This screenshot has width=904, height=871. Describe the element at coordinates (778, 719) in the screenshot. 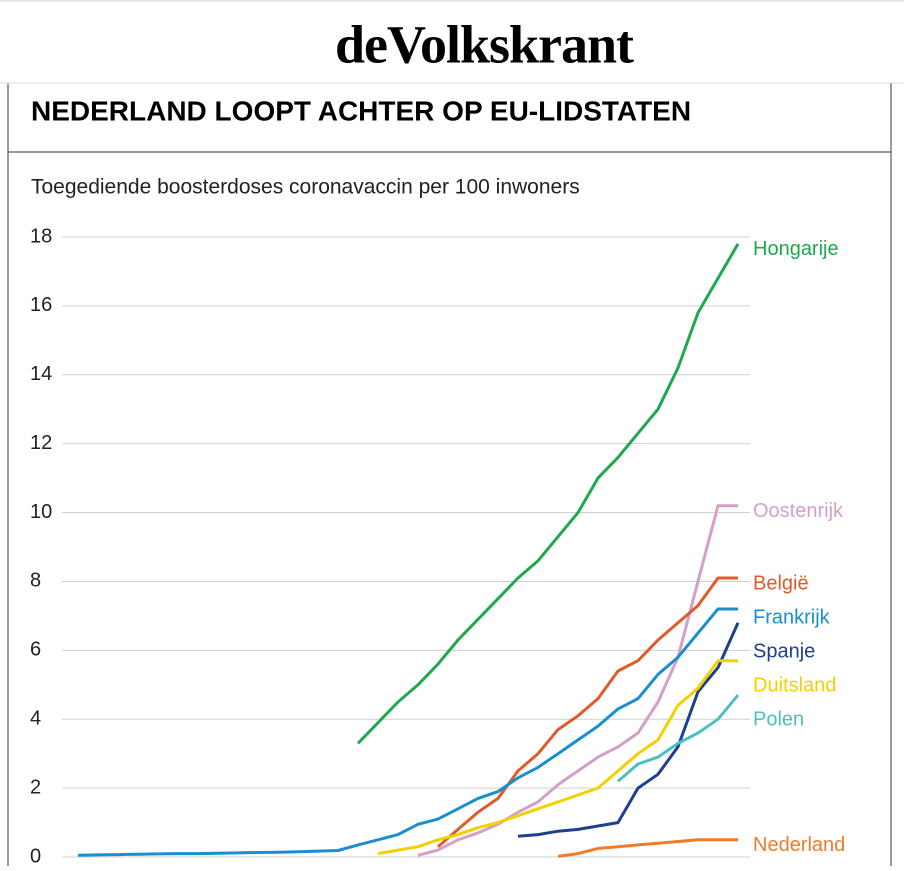

I see `series-label: Polen` at that location.